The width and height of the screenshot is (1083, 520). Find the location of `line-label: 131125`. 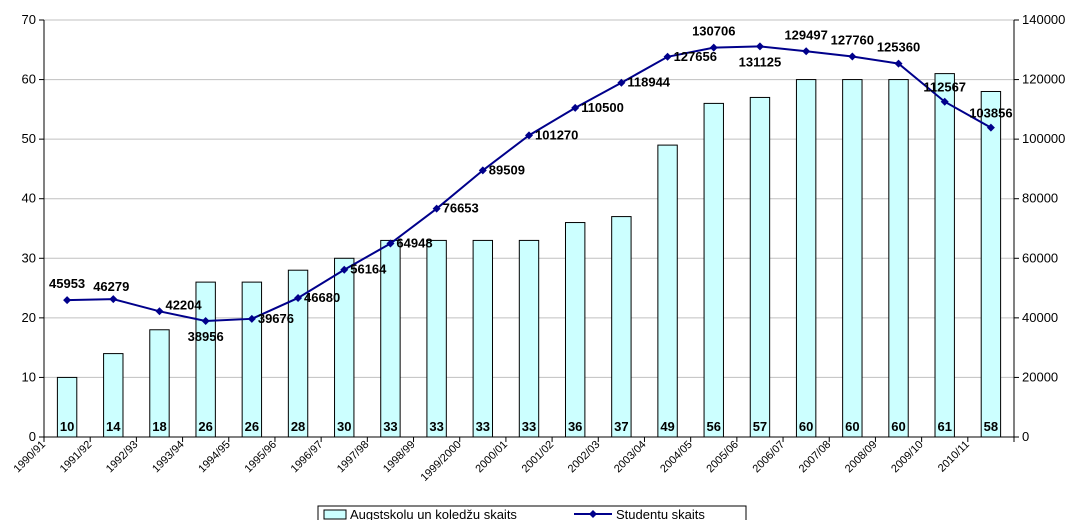

line-label: 131125 is located at coordinates (760, 61).